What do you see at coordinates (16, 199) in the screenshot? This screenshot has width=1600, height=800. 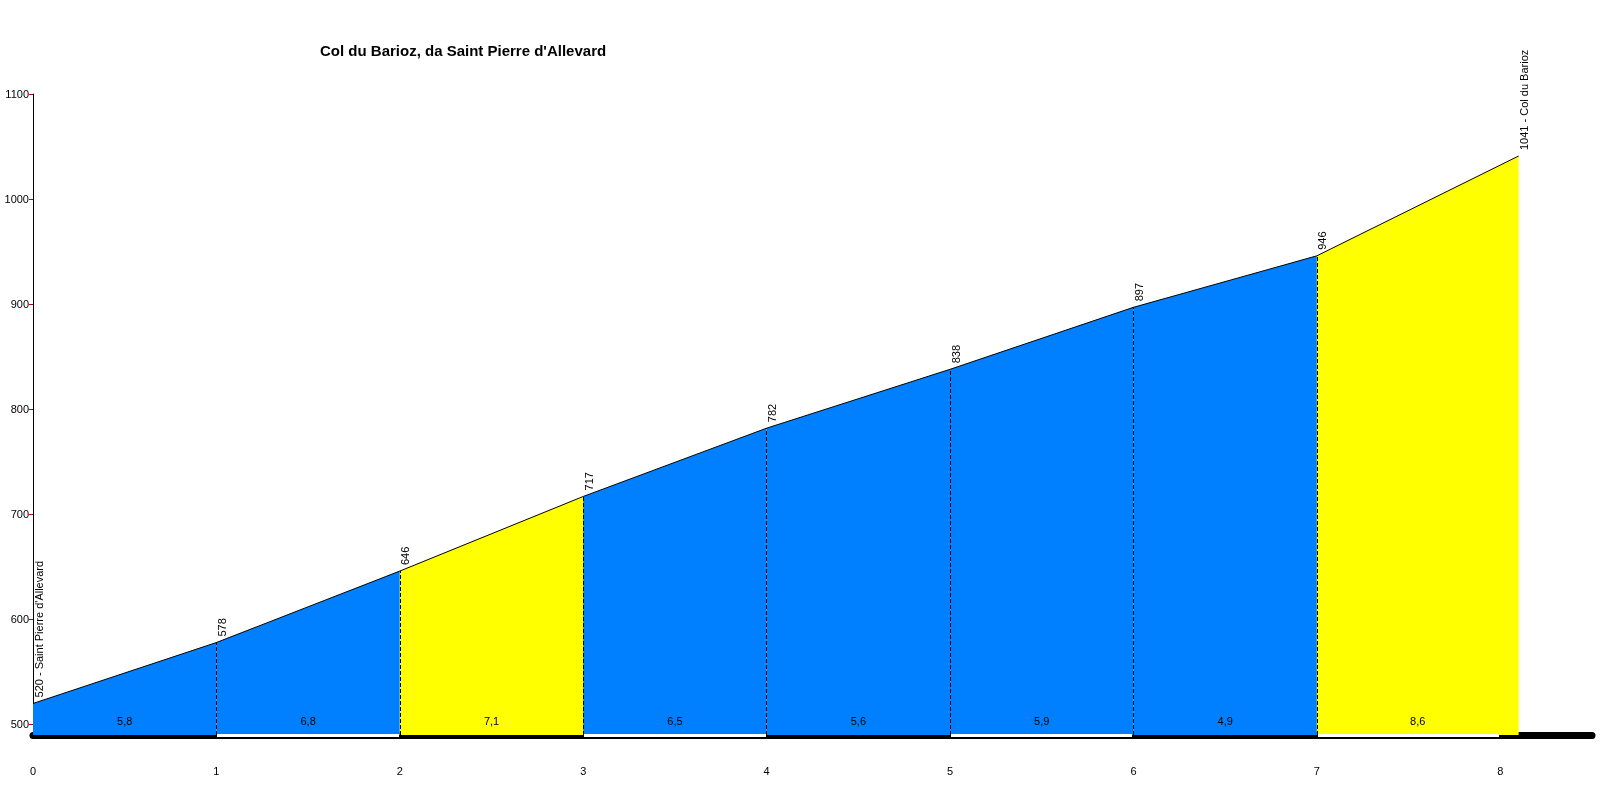 I see `y-tick-label: 1000` at bounding box center [16, 199].